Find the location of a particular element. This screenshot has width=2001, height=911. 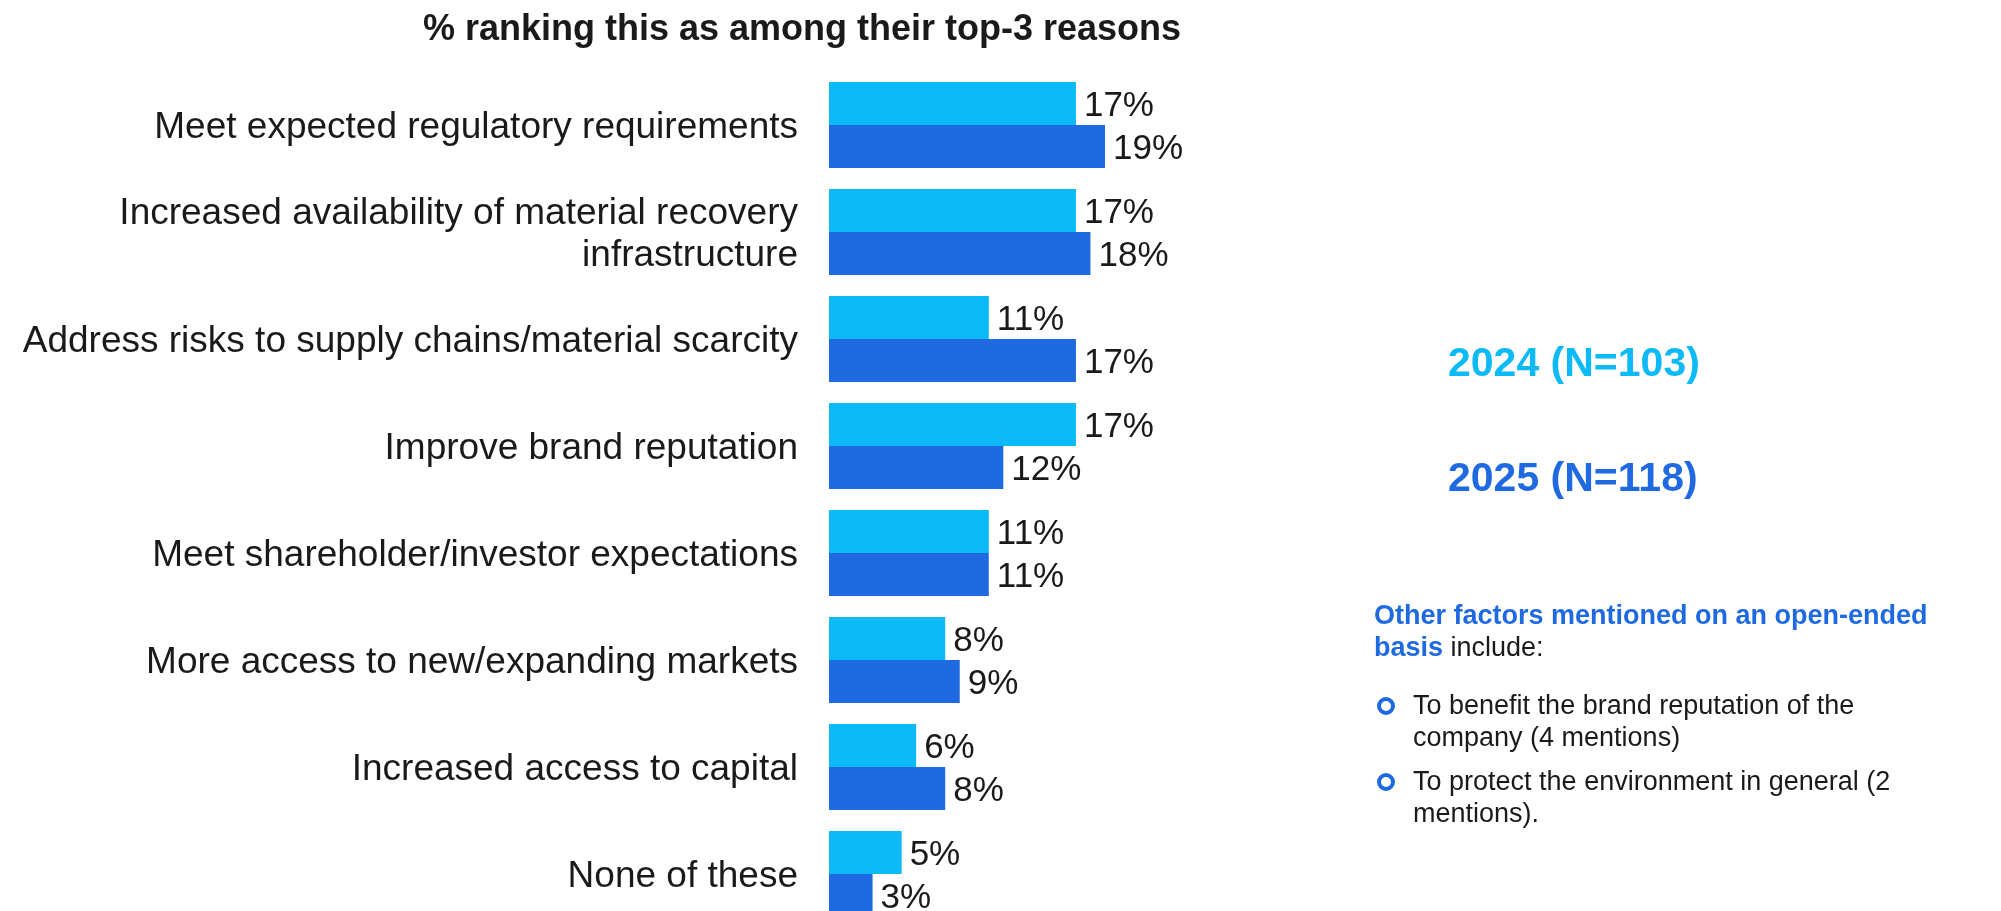

y-tick-label: More access to new/expanding markets is located at coordinates (472, 660).